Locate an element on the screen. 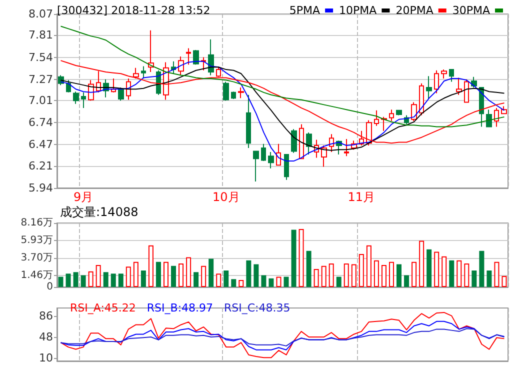  chart-title: [300432] 2018-11-28 13:52 is located at coordinates (133, 10).